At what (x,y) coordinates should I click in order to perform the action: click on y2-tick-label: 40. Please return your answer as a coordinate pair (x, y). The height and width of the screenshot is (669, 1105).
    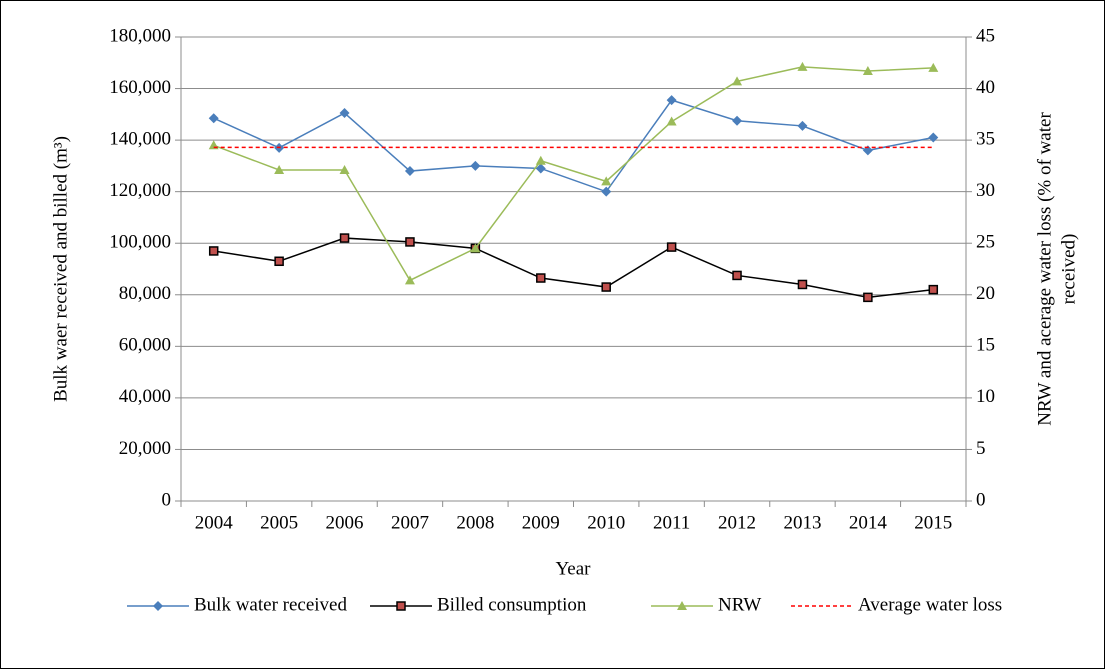
    Looking at the image, I should click on (985, 87).